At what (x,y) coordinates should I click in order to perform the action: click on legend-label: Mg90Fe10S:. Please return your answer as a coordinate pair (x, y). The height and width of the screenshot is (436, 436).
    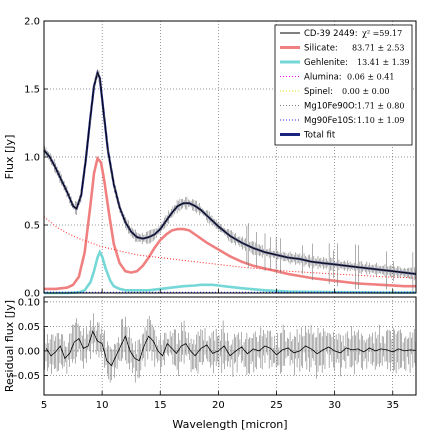
    Looking at the image, I should click on (330, 121).